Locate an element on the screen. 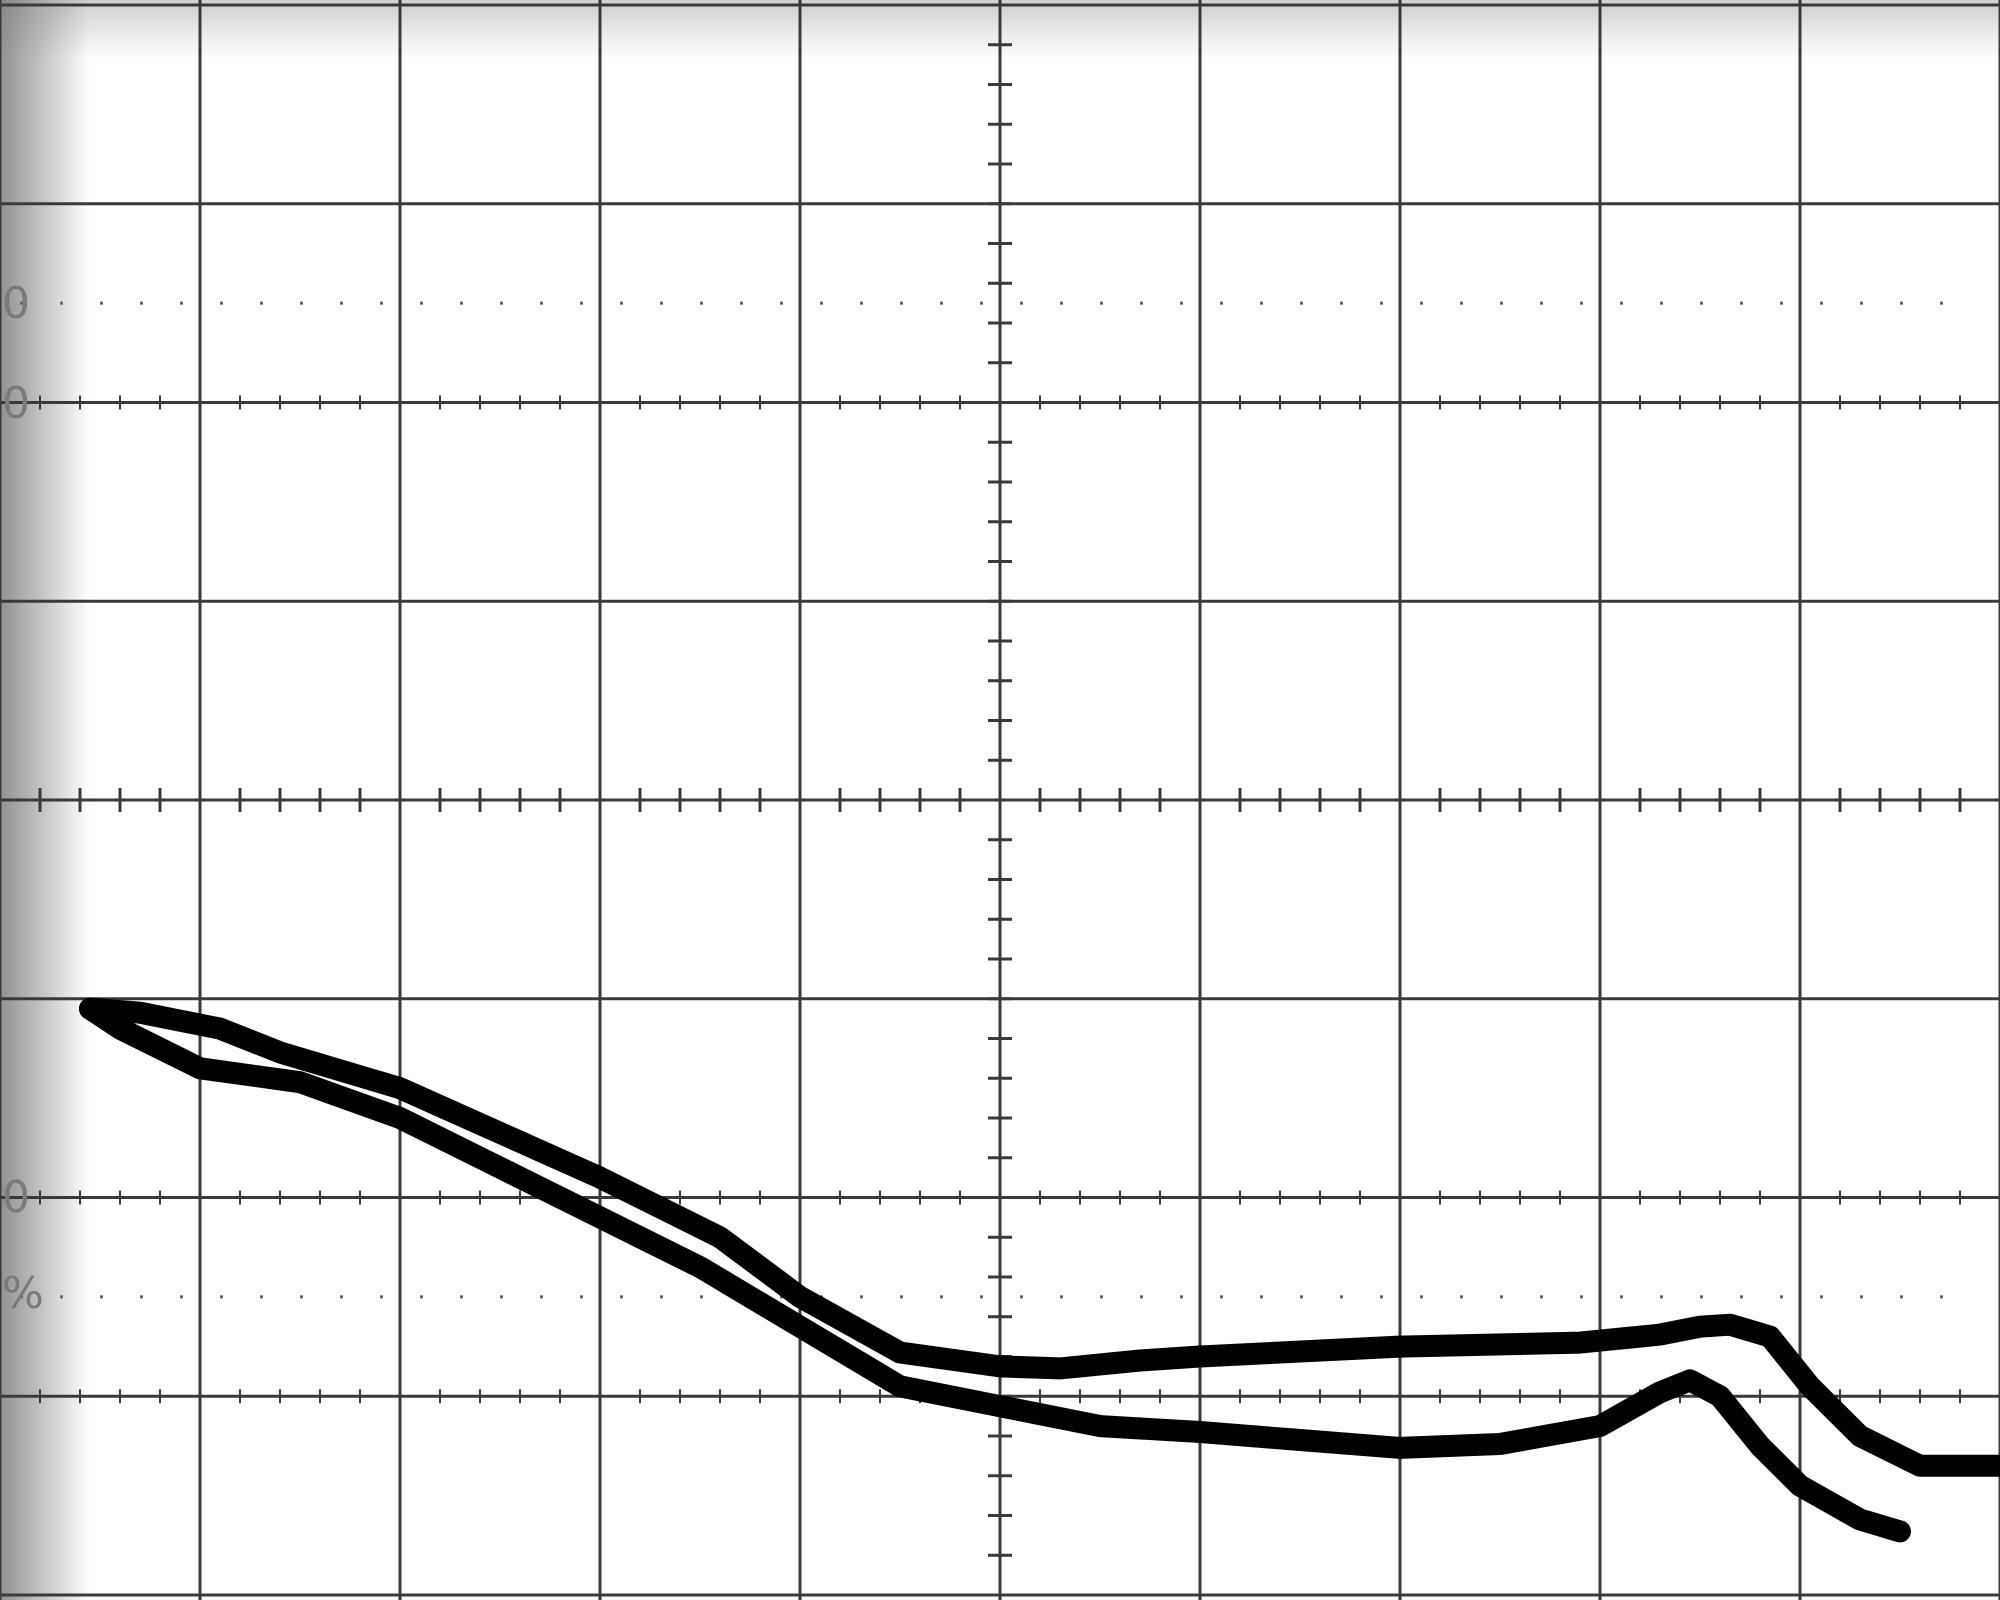 This screenshot has width=2000, height=1600. edge-label-percent: % is located at coordinates (23, 1293).